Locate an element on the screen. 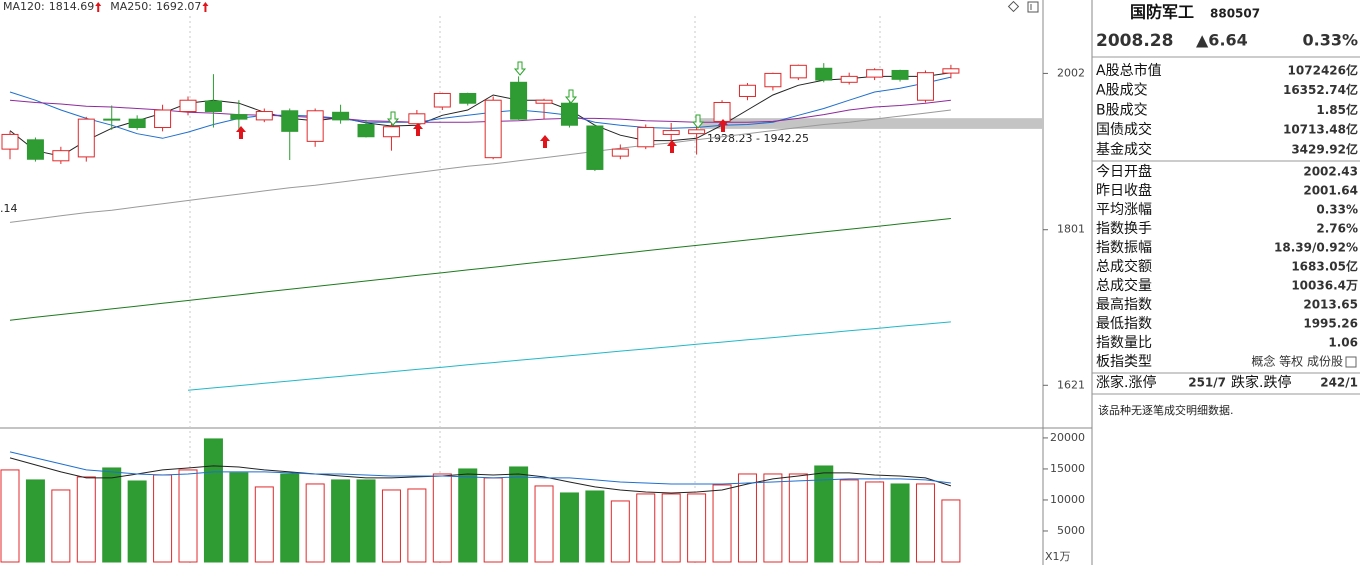 Image resolution: width=1360 pixels, height=565 pixels. stat-label: 指数量比 is located at coordinates (1124, 343).